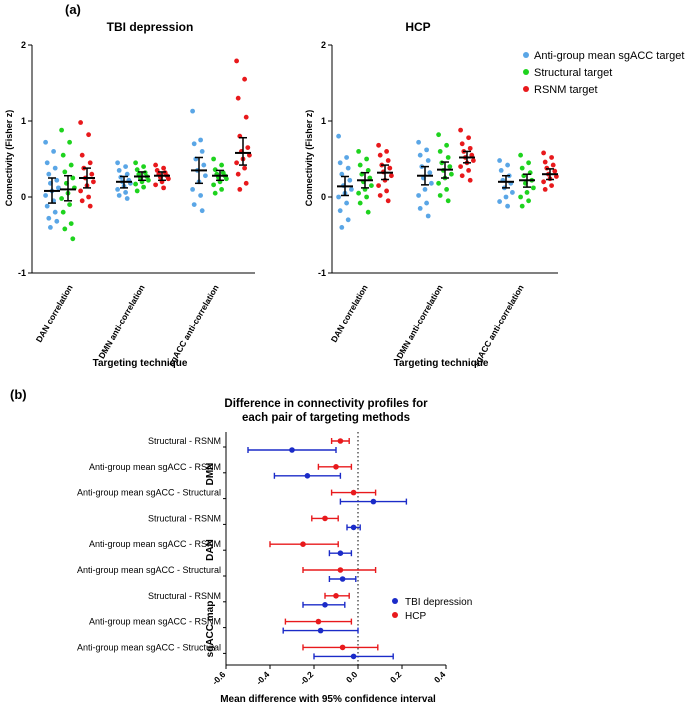 This screenshot has width=685, height=708. What do you see at coordinates (323, 45) in the screenshot?
I see `y-tick-label: 2` at bounding box center [323, 45].